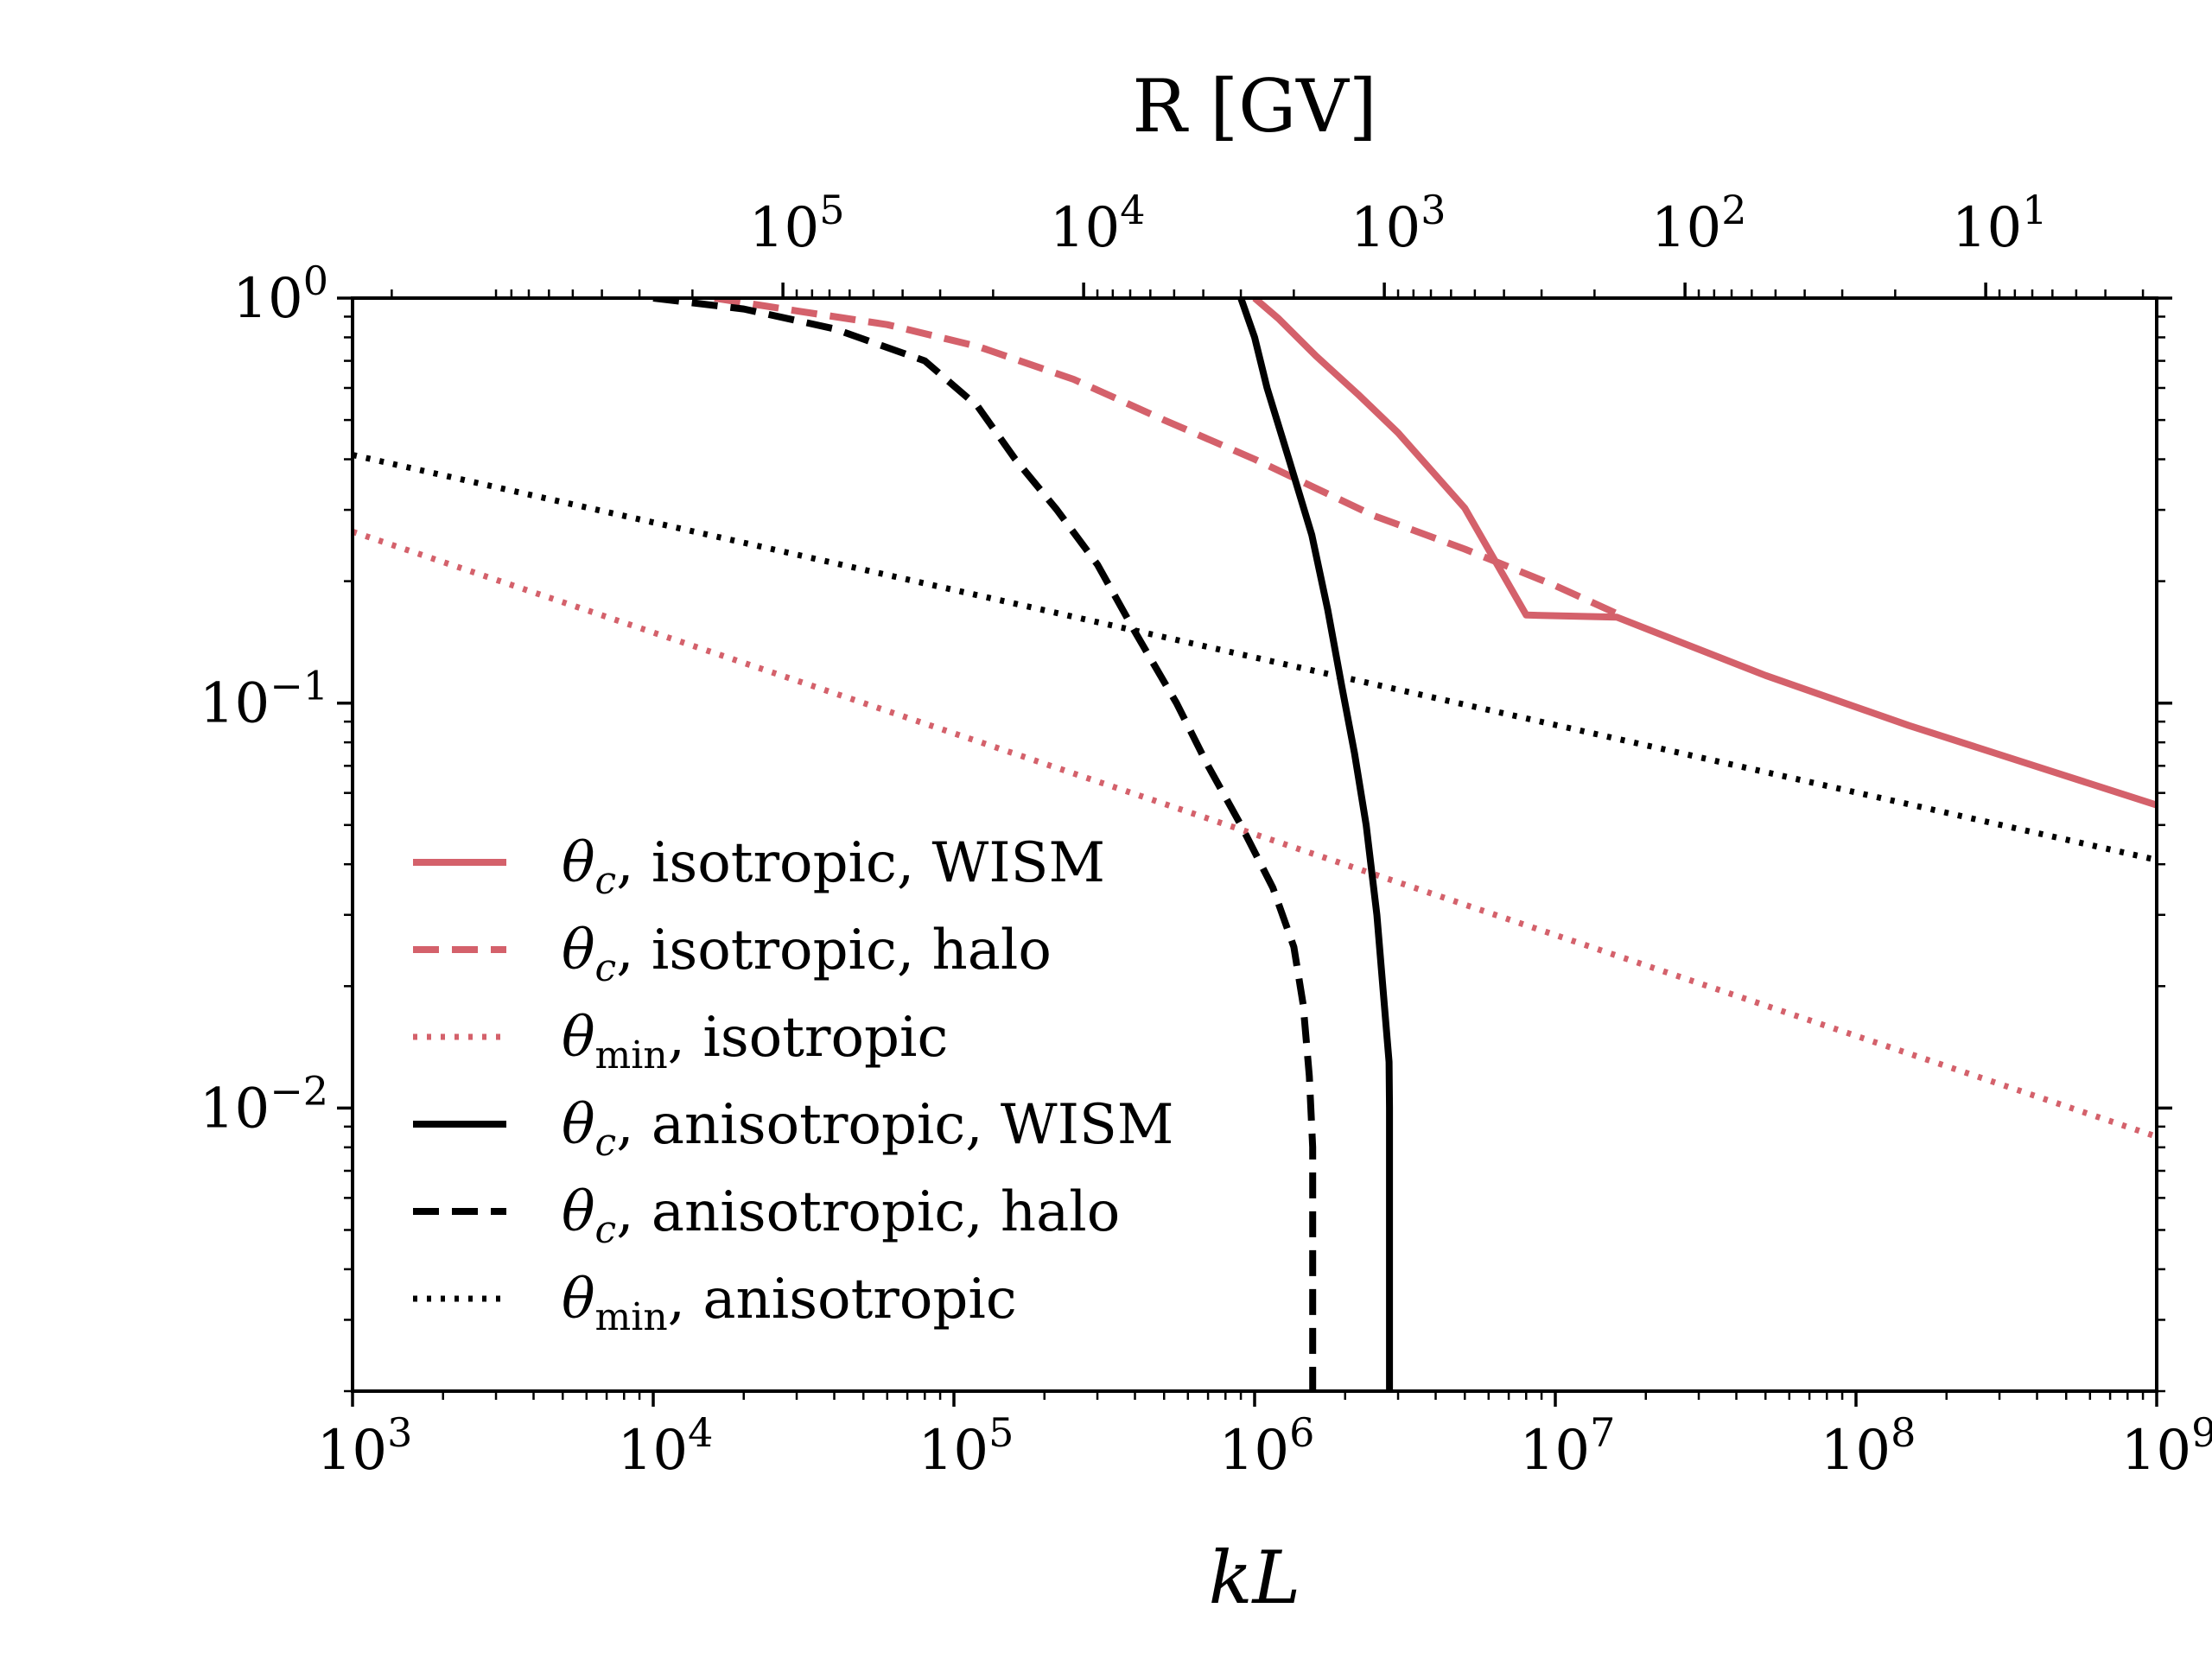 This screenshot has height=1659, width=2212. Describe the element at coordinates (1267, 1446) in the screenshot. I see `x-tick-label: 10⁶` at that location.